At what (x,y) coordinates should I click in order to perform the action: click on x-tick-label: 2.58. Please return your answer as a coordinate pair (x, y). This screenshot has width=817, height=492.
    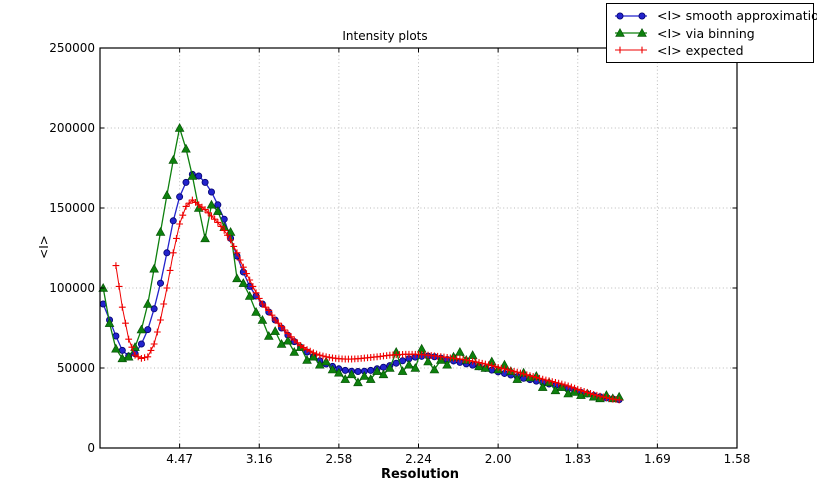
    Looking at the image, I should click on (339, 459).